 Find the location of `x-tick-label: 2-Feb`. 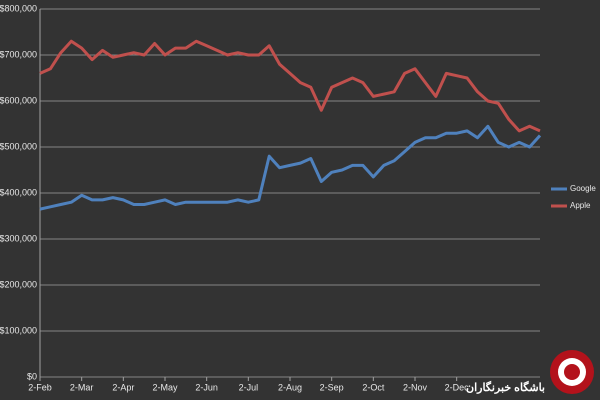

x-tick-label: 2-Feb is located at coordinates (40, 387).